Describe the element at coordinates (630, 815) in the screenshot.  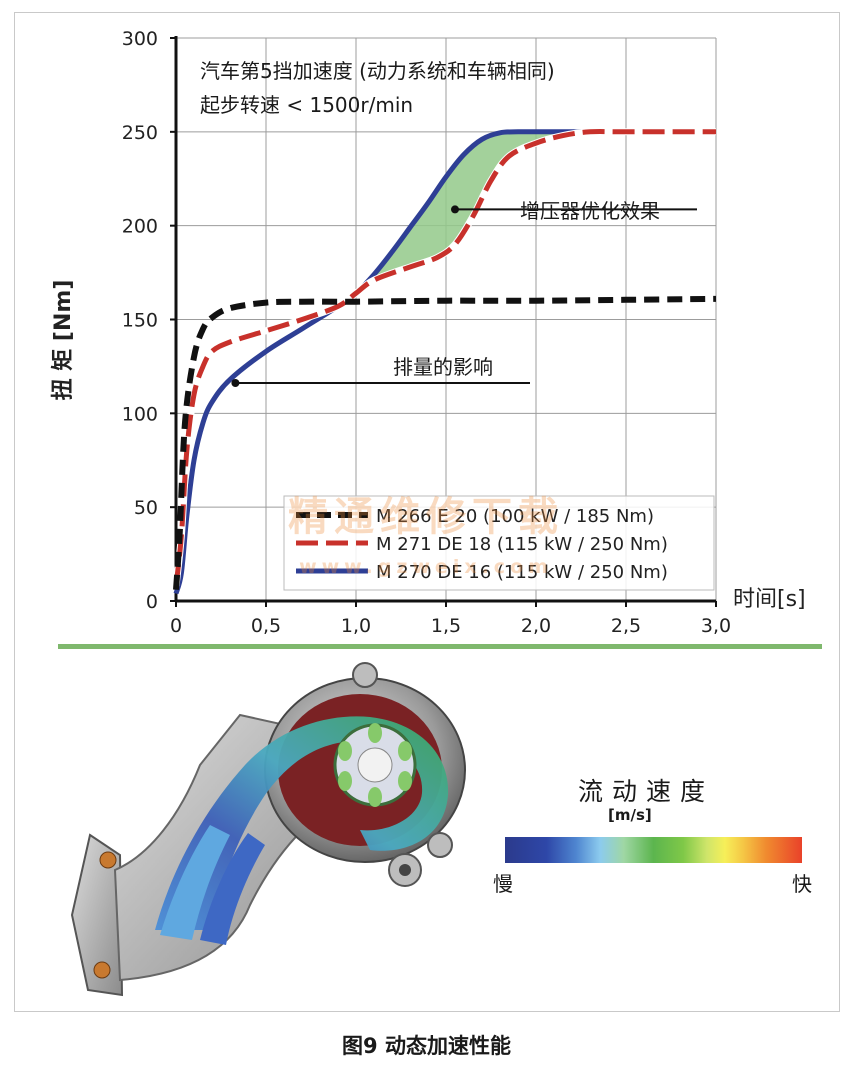
I see `flow-speed-unit: [m/s]` at that location.